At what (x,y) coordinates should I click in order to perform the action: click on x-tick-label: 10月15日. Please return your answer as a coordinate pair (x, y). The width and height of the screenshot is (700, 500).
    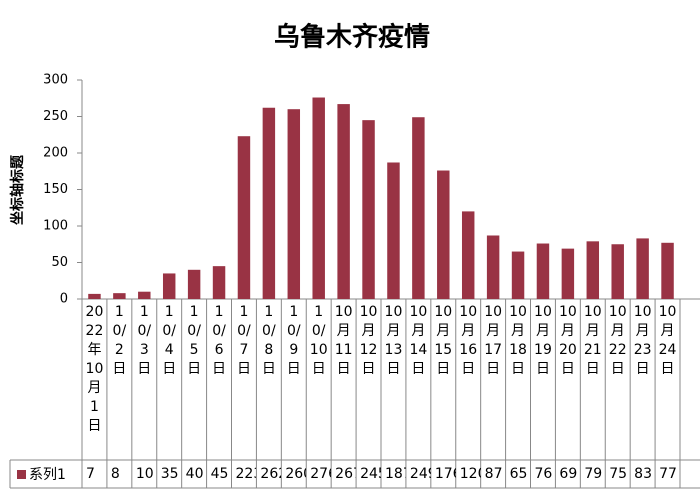
    Looking at the image, I should click on (443, 340).